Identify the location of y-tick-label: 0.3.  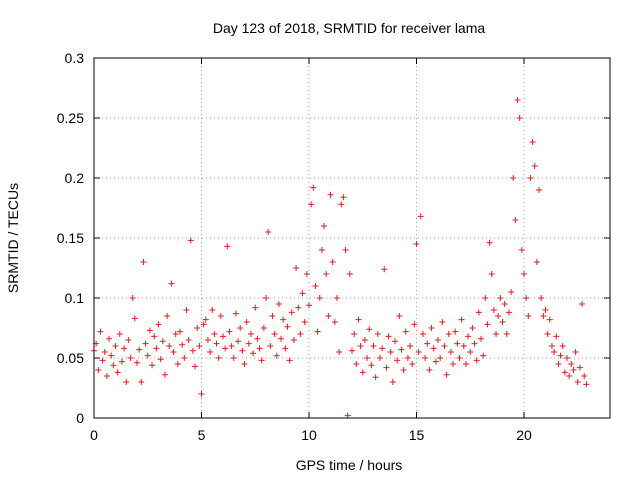
(75, 58).